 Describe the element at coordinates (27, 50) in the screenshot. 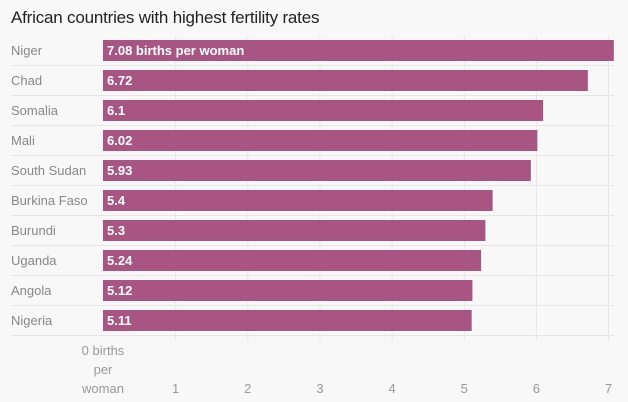

I see `category-label: Niger` at that location.